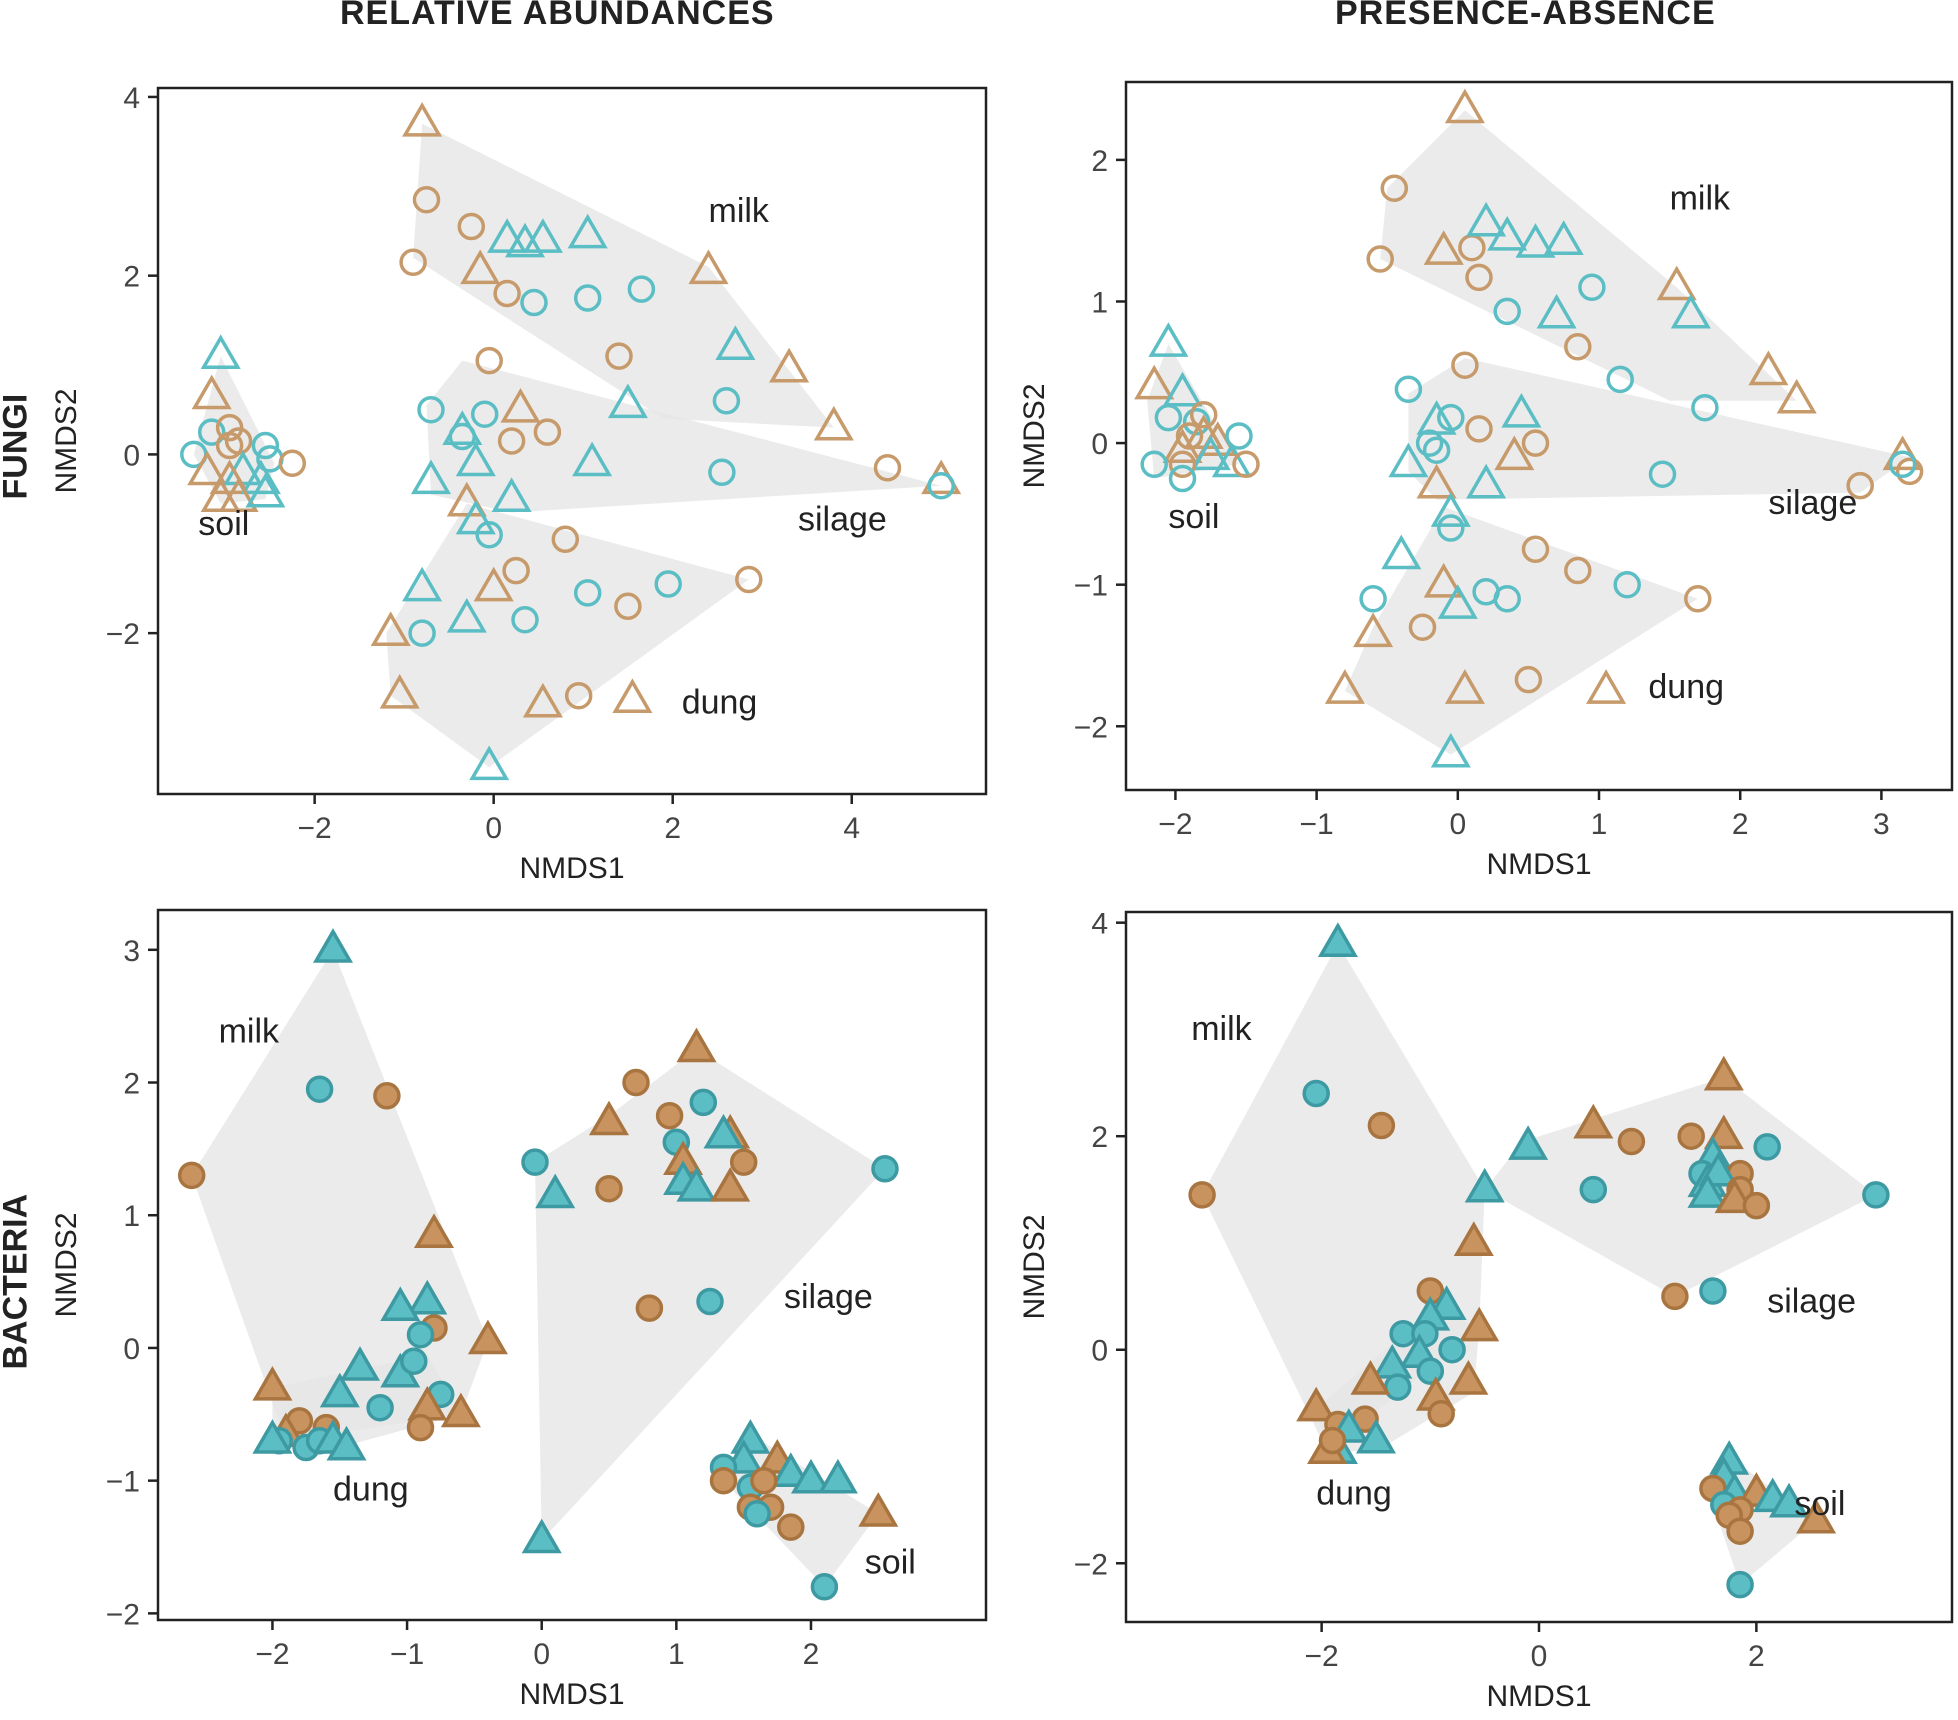  I want to click on y-axis-label: NMDS2, so click(1034, 435).